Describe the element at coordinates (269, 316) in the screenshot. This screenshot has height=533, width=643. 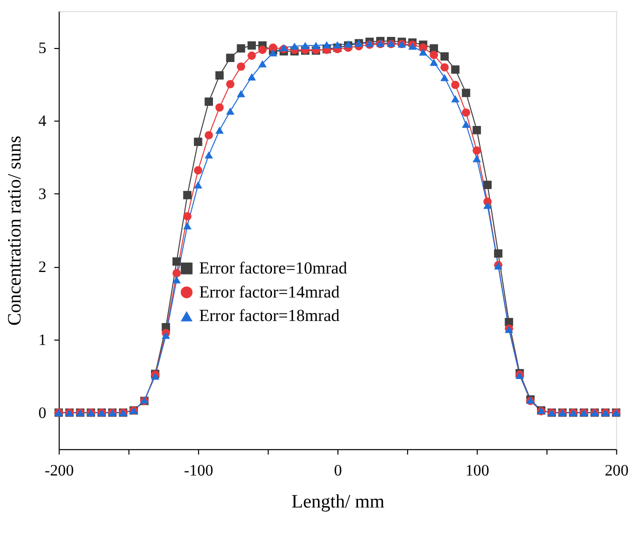
I see `legend-label: Error factor=18mrad` at that location.